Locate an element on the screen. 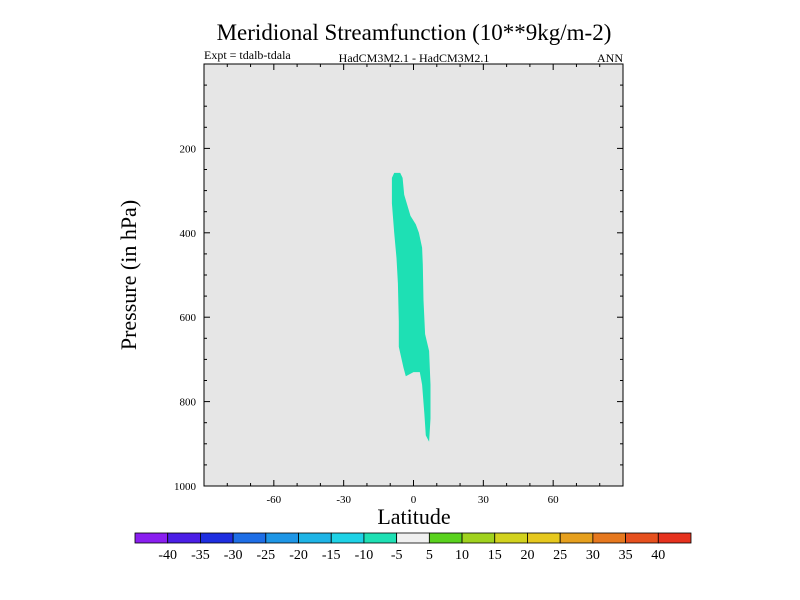 This screenshot has width=800, height=600. x-tick-label: 30 is located at coordinates (484, 500).